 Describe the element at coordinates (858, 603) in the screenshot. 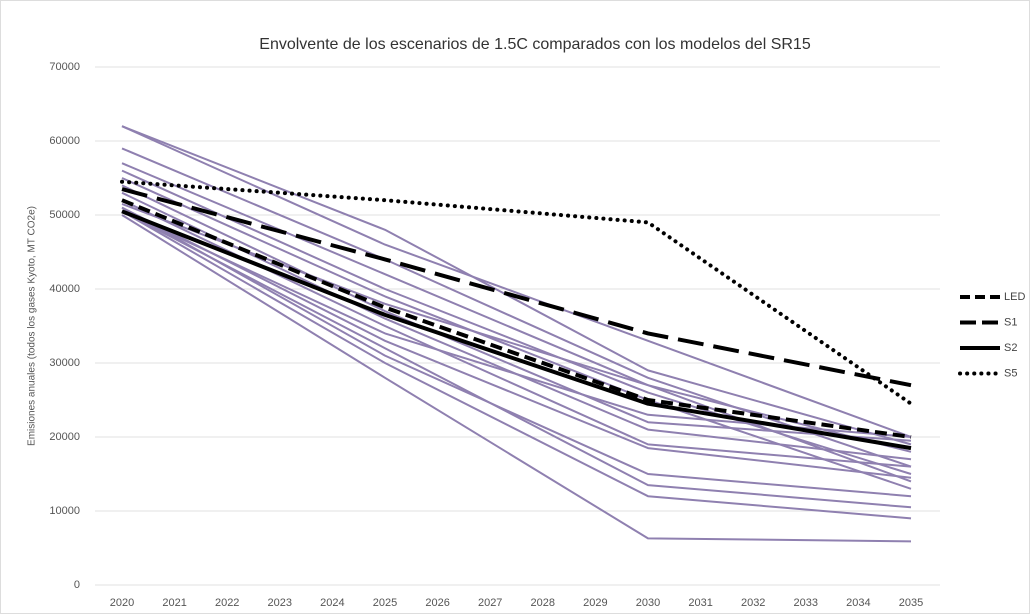

I see `x-tick-label: 2034` at that location.